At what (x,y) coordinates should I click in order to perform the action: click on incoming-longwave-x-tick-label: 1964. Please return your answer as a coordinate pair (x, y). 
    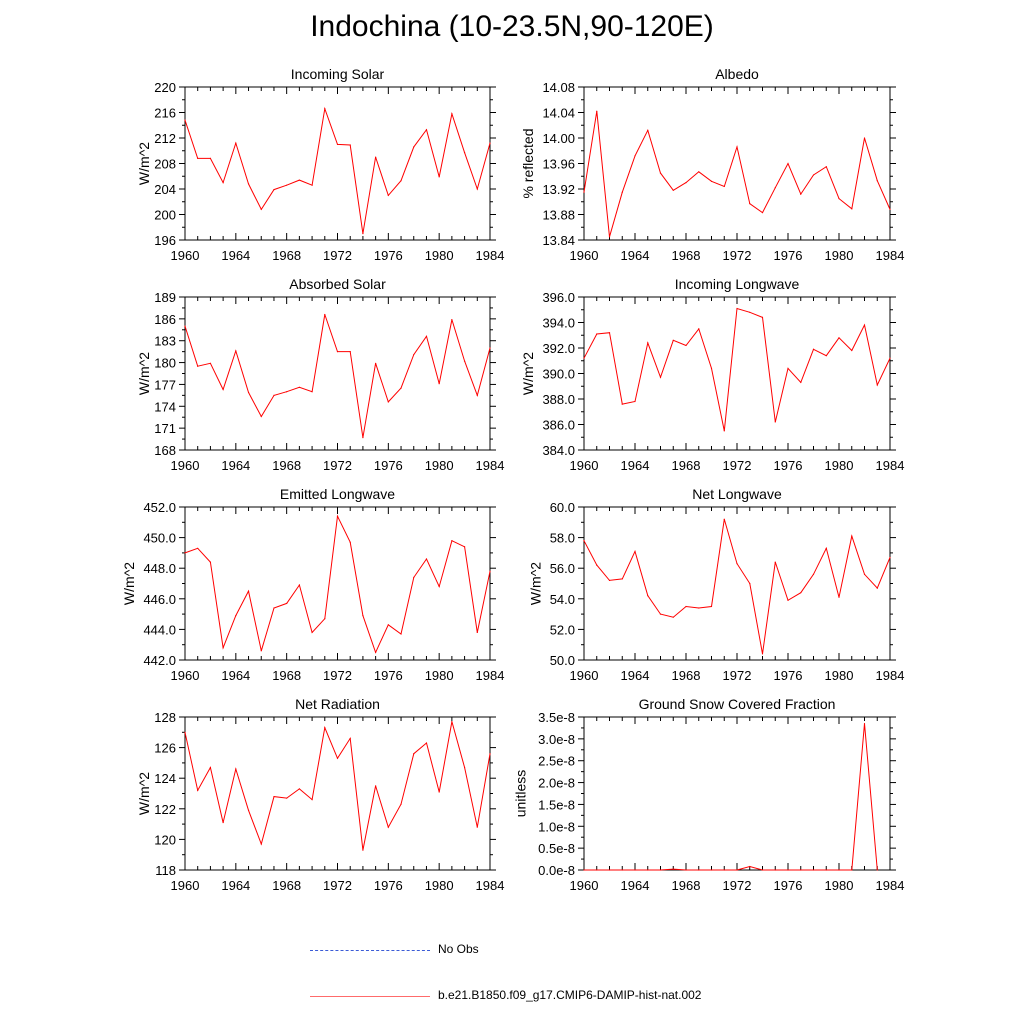
    Looking at the image, I should click on (635, 465).